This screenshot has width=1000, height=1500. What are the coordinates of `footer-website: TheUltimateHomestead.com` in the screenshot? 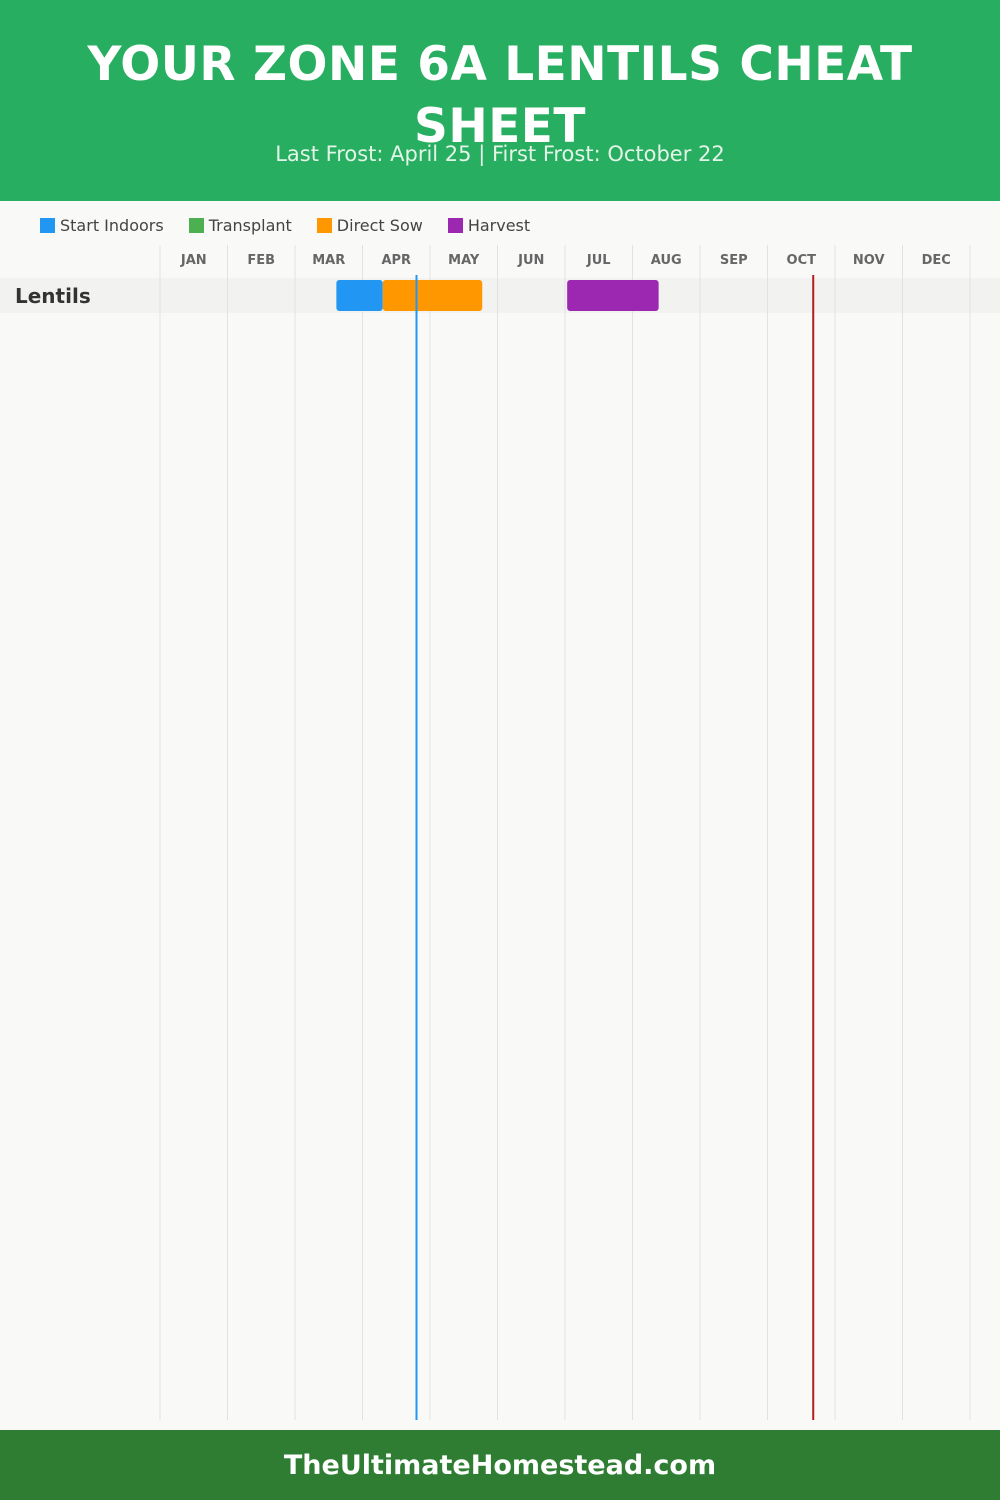 It's located at (500, 1465).